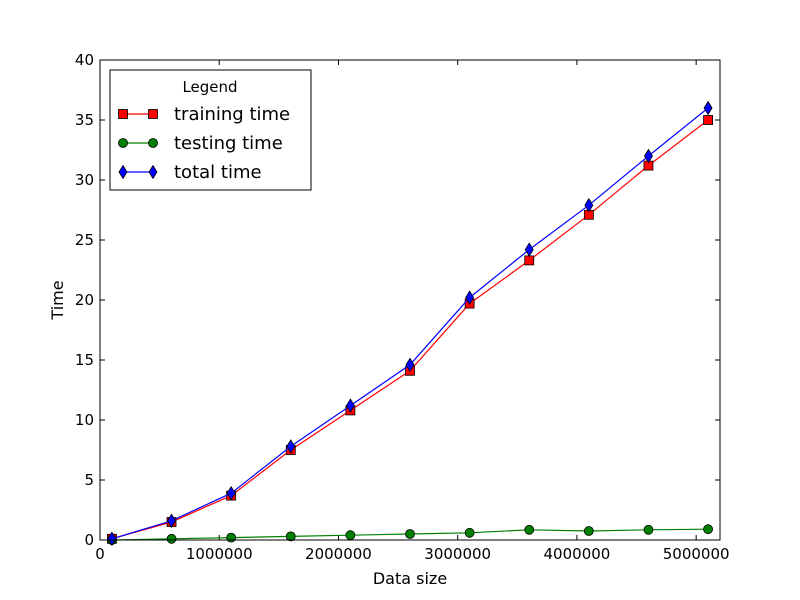 Image resolution: width=800 pixels, height=600 pixels. What do you see at coordinates (457, 554) in the screenshot?
I see `x-tick-label: 3000000` at bounding box center [457, 554].